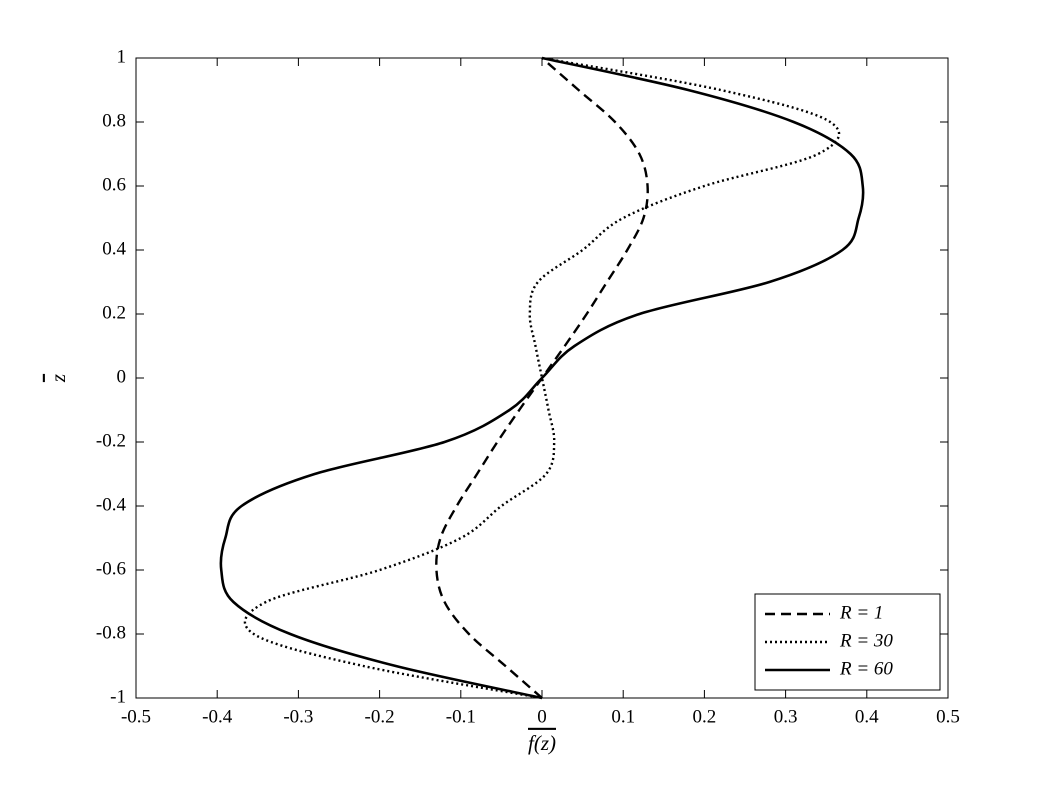 The width and height of the screenshot is (1046, 785). Describe the element at coordinates (111, 440) in the screenshot. I see `y-tick-label: -0.2` at that location.